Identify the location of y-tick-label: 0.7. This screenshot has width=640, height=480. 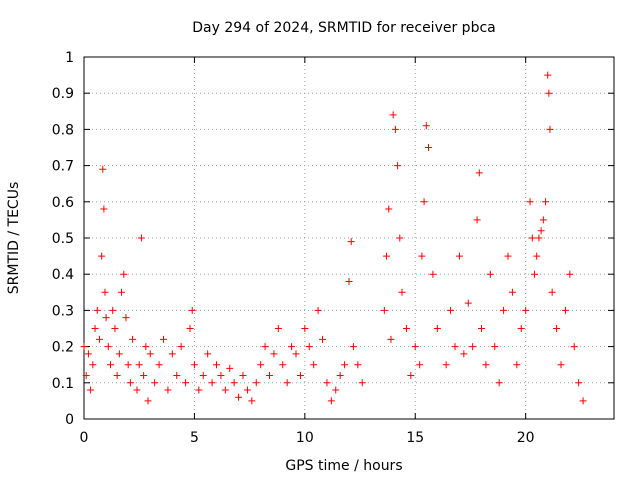
(63, 167).